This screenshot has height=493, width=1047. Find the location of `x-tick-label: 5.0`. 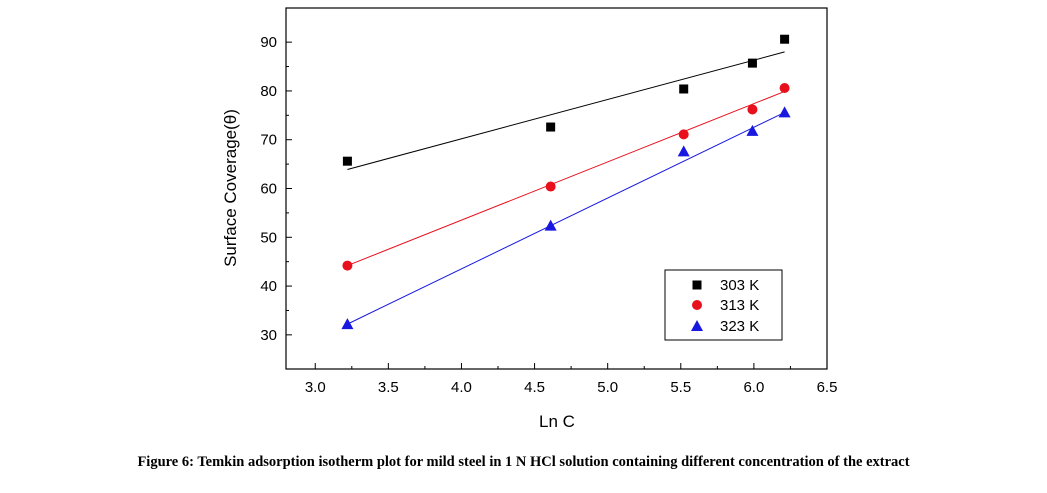

x-tick-label: 5.0 is located at coordinates (607, 387).